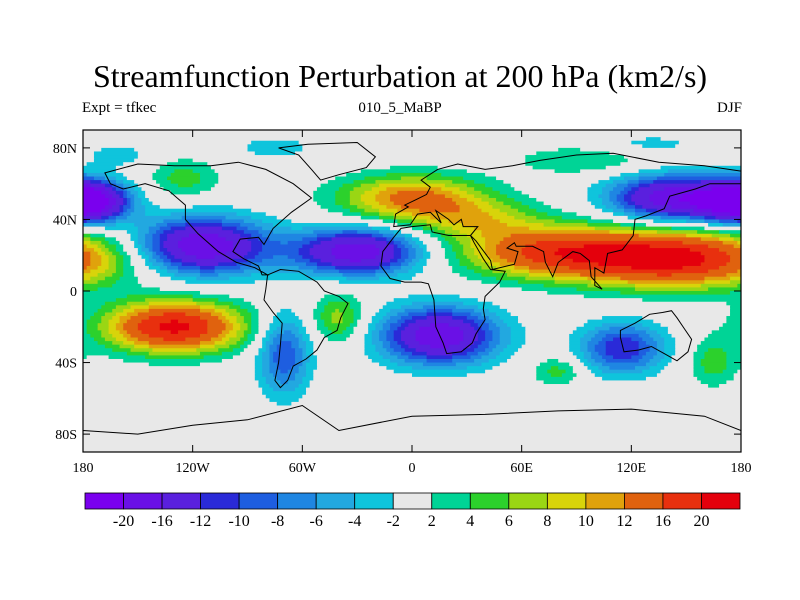 The height and width of the screenshot is (600, 800). I want to click on colorbar-label: 6, so click(509, 521).